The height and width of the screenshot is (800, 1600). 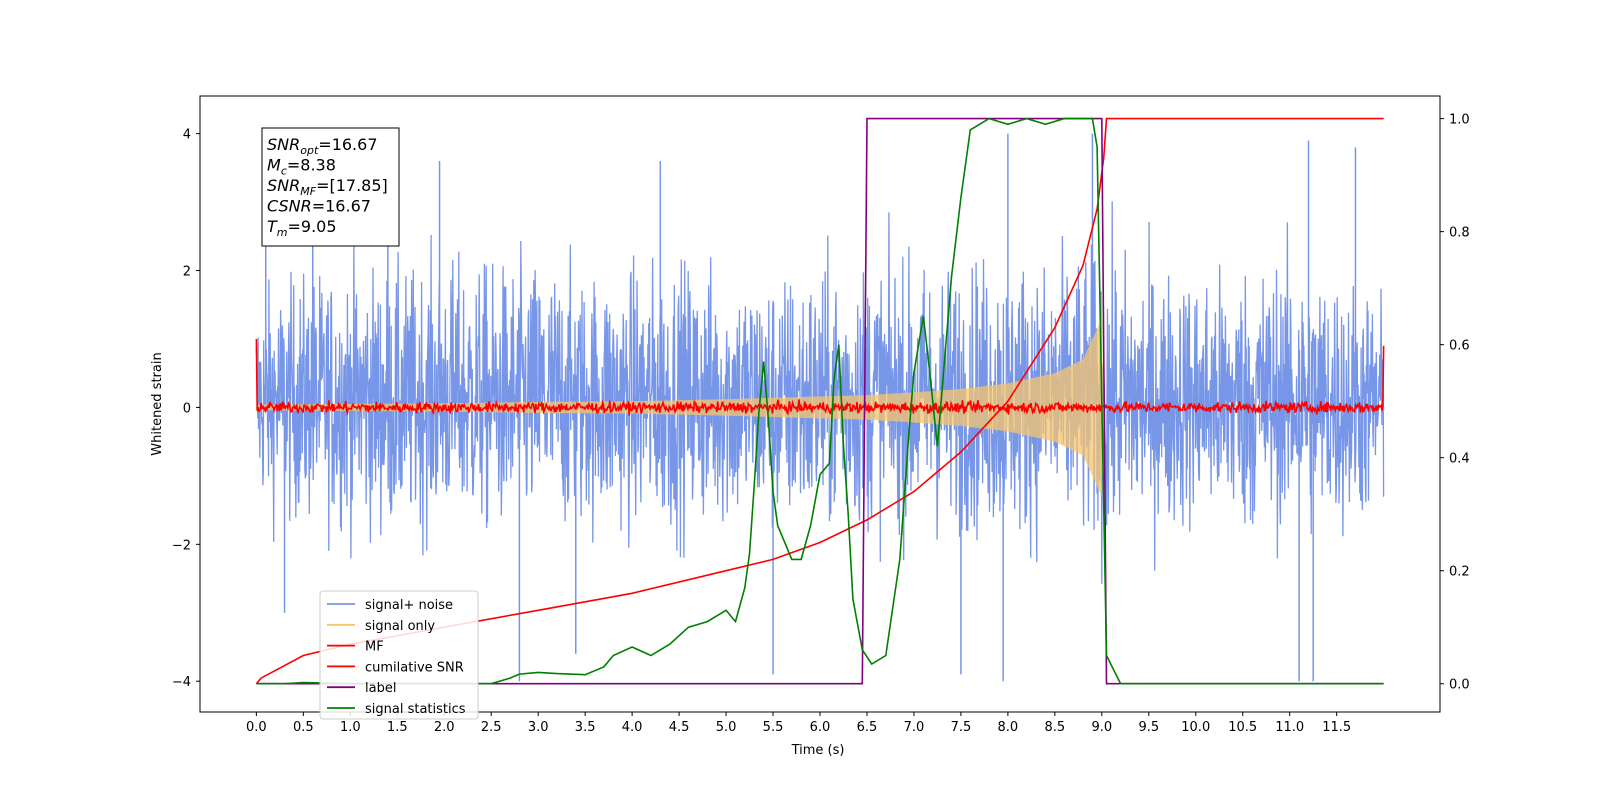 I want to click on legend-entry: MF, so click(x=374, y=647).